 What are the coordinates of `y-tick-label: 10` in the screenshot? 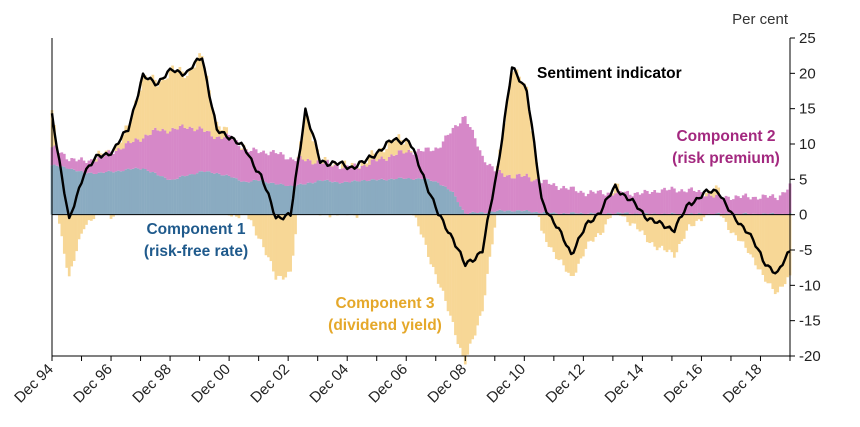 It's located at (807, 144).